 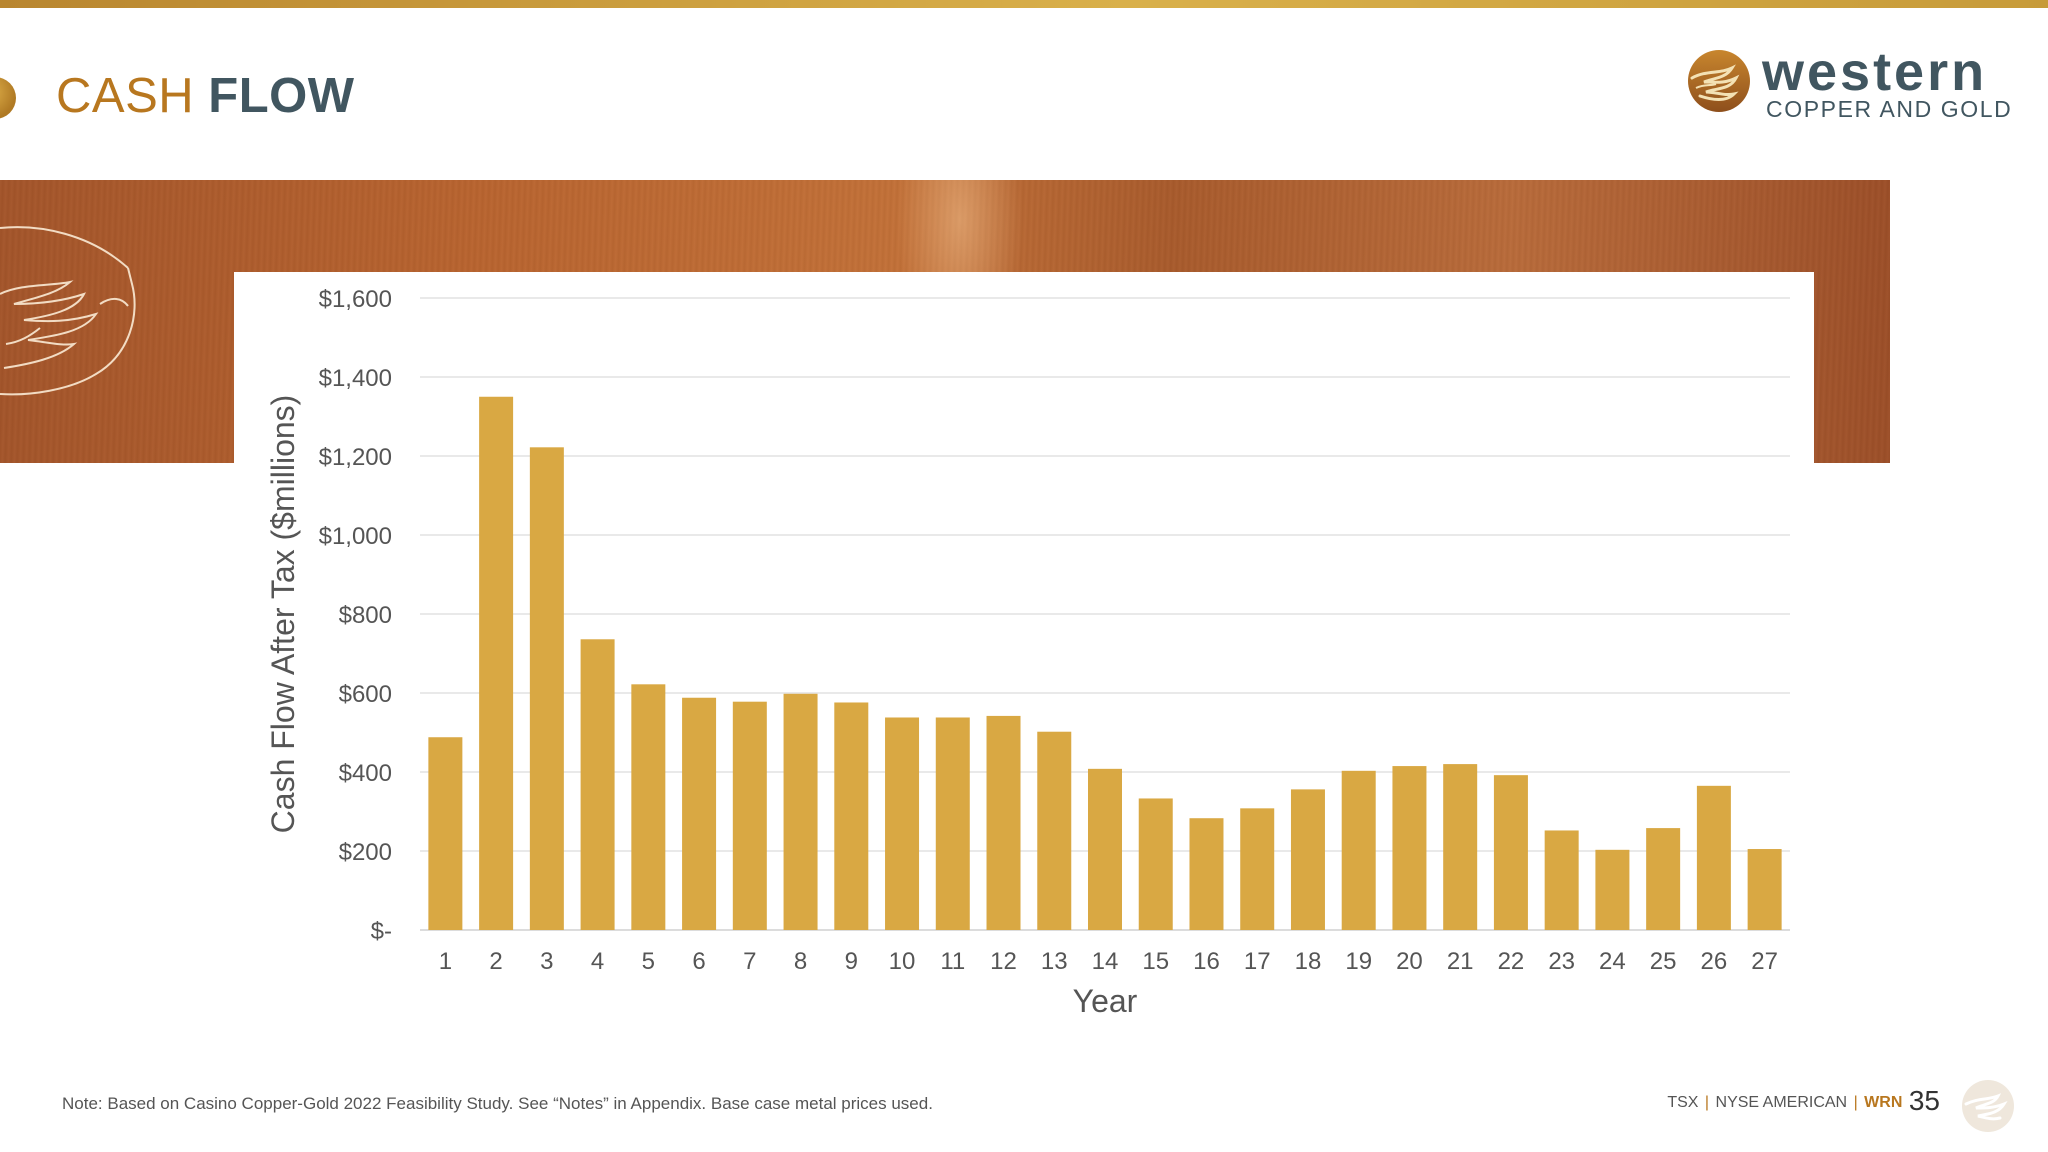 I want to click on brand-logo: western COPPER AND GOLD, so click(x=1851, y=85).